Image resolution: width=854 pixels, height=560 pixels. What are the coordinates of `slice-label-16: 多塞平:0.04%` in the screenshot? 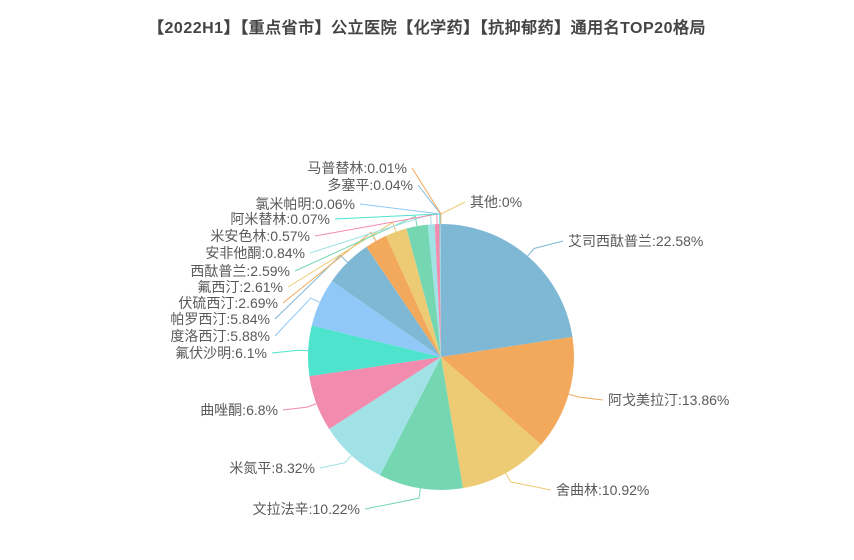 It's located at (370, 185).